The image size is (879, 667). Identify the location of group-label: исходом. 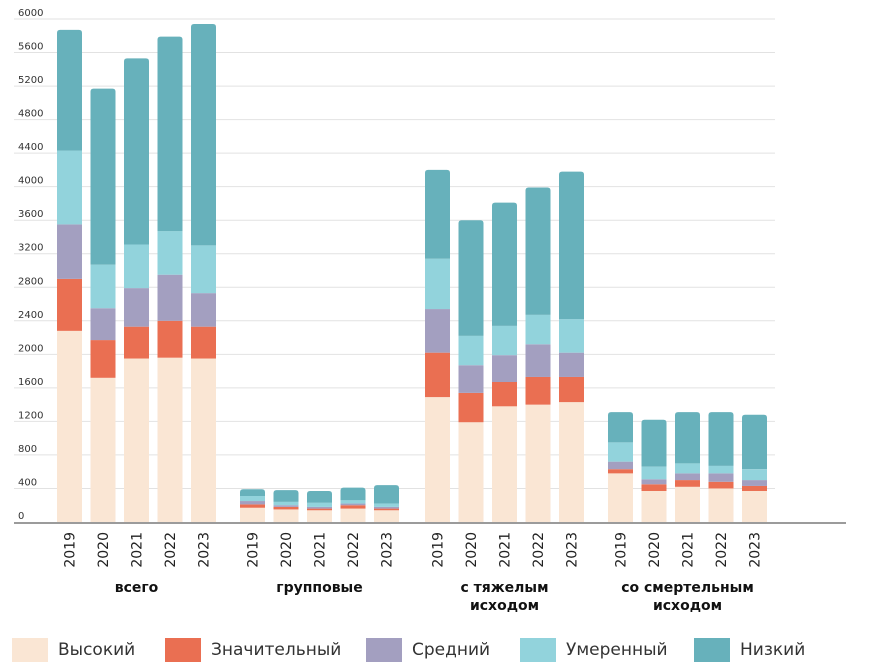
(504, 606).